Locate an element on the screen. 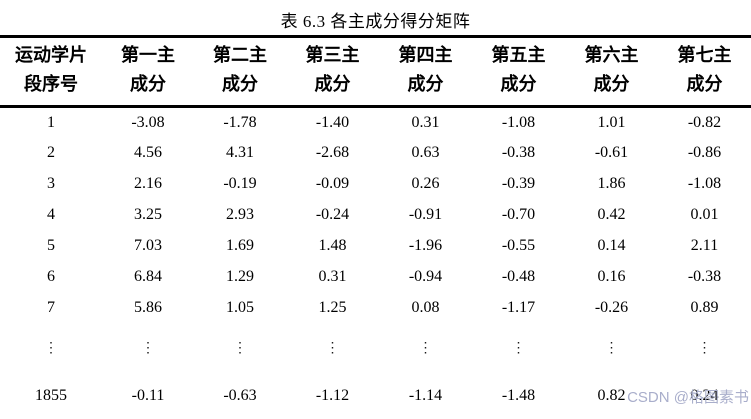 The width and height of the screenshot is (751, 419). table-header-cell: 运动学片 段序号 is located at coordinates (51, 72).